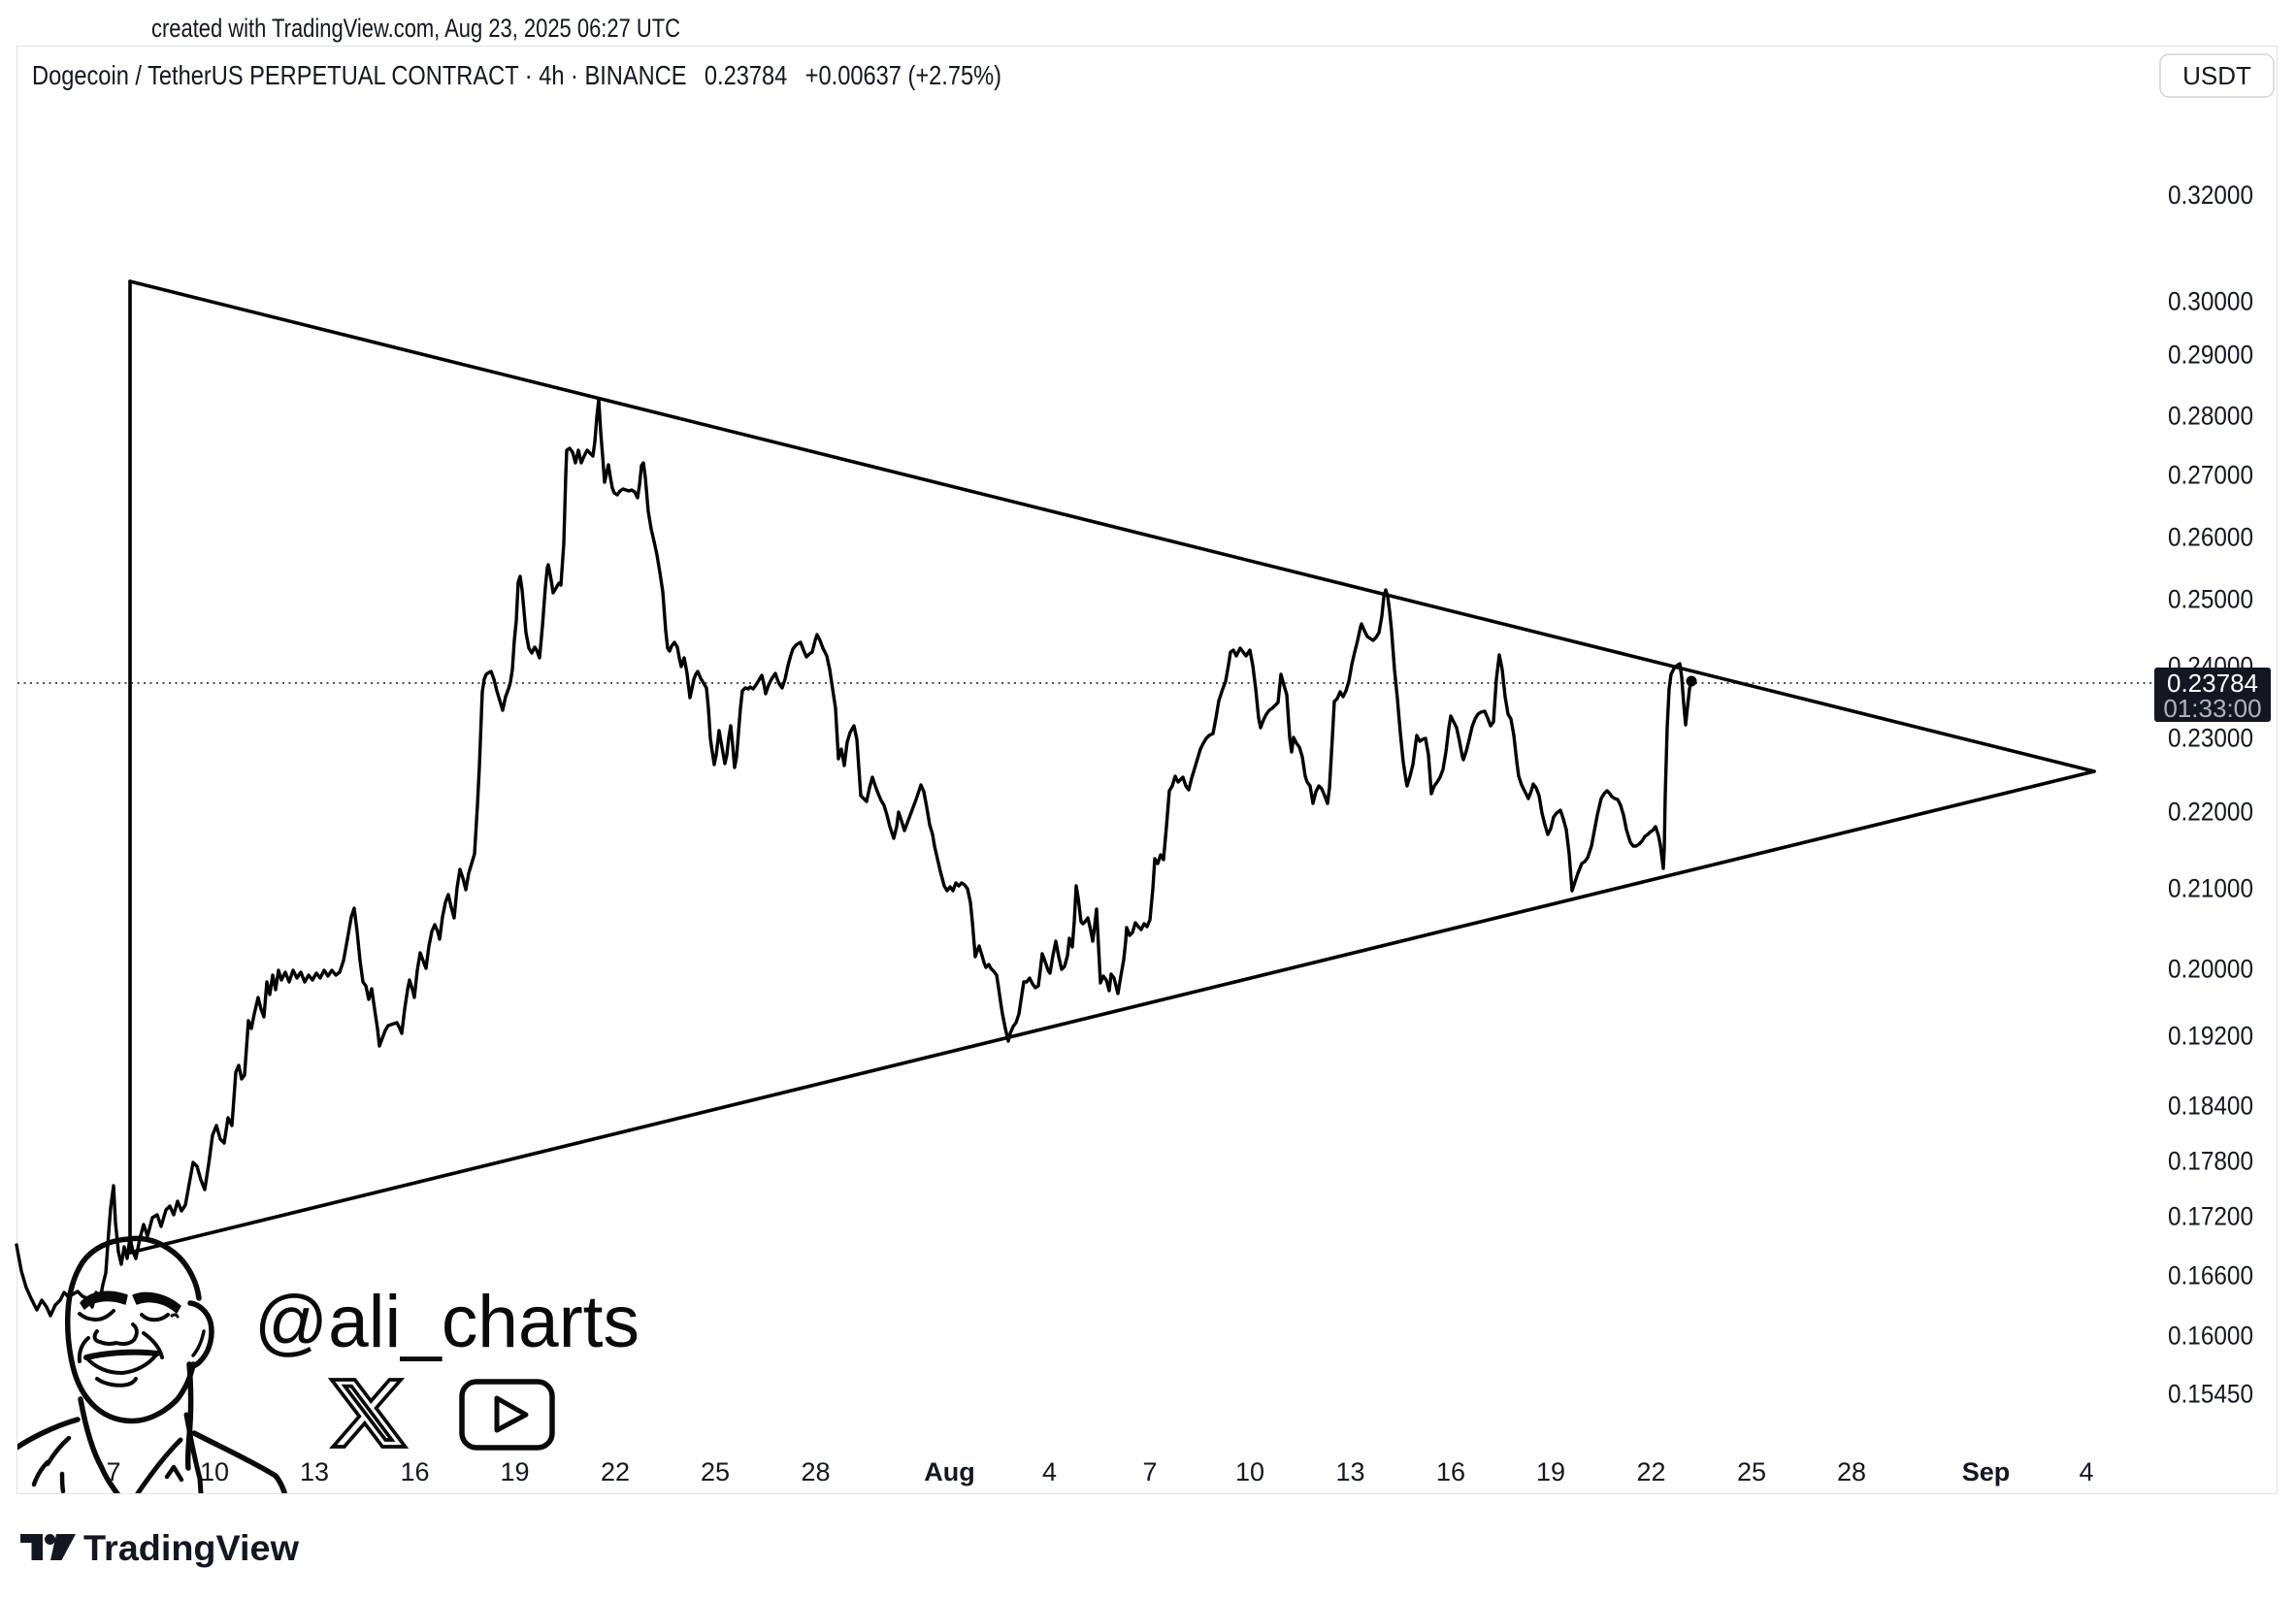 This screenshot has width=2296, height=1600. What do you see at coordinates (2212, 708) in the screenshot?
I see `svg-text: 01:33:00` at bounding box center [2212, 708].